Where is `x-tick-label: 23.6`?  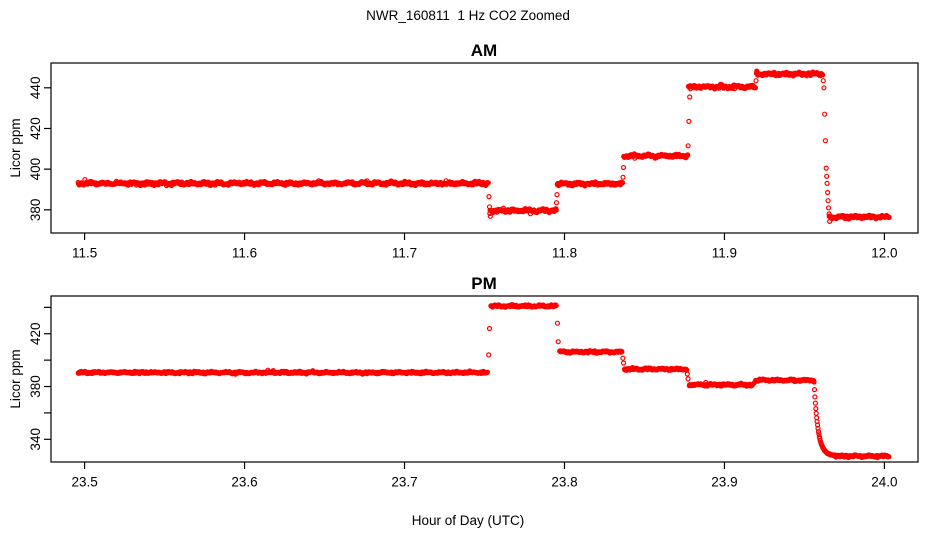 x-tick-label: 23.6 is located at coordinates (244, 482).